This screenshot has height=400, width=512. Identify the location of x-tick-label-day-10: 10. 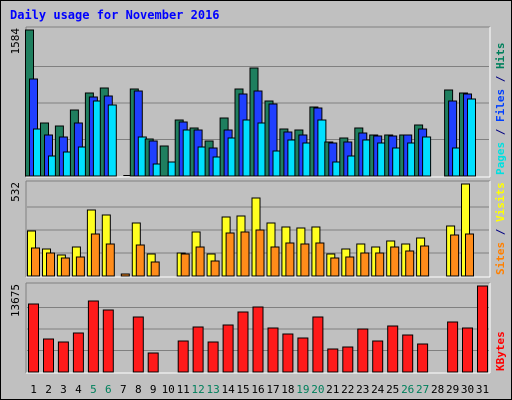
(168, 389).